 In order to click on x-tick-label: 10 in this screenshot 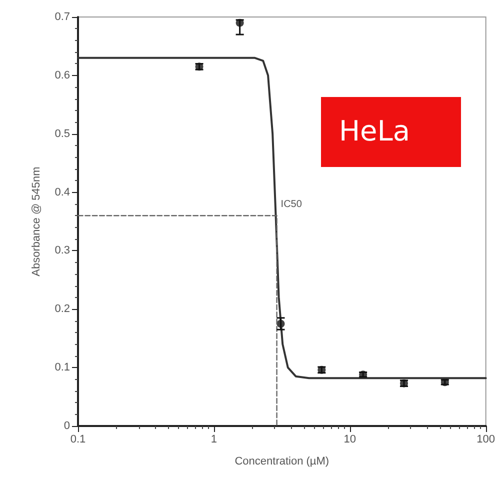, I will do `click(350, 440)`.